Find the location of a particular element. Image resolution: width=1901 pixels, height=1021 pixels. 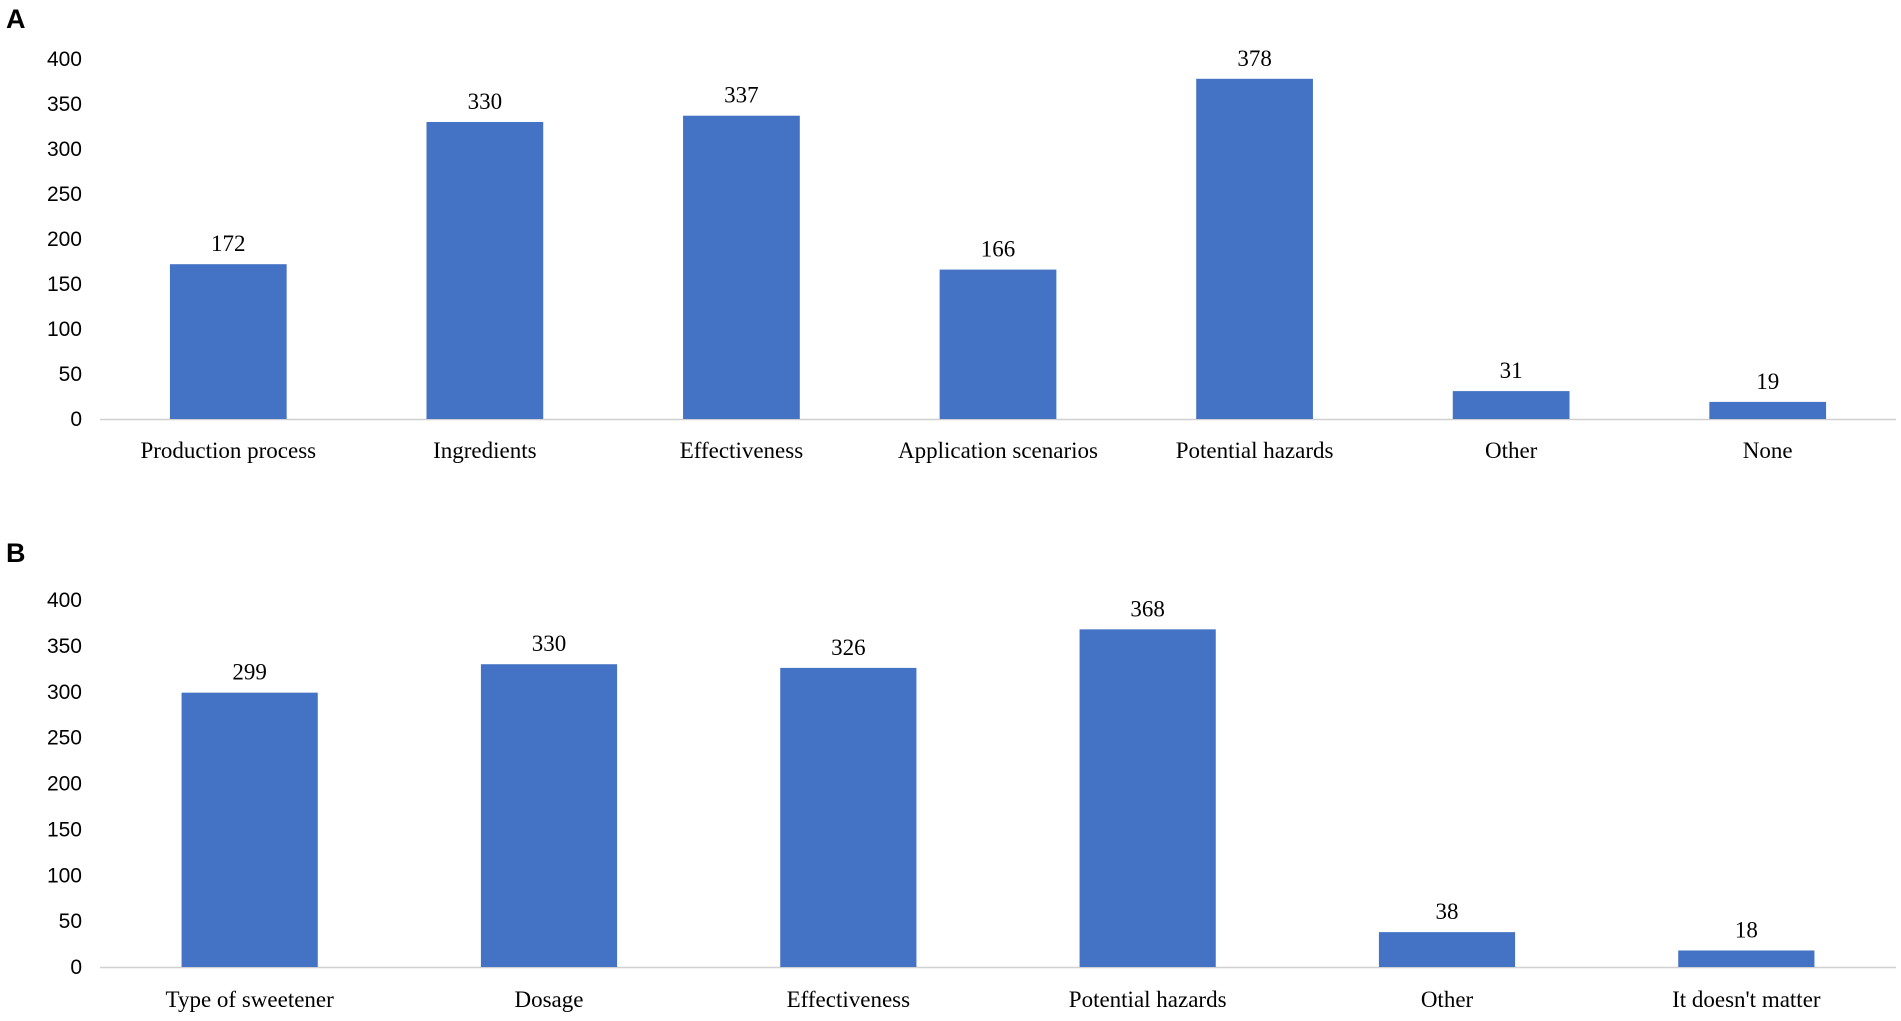

y-tick-label-b: 300 is located at coordinates (64, 692).